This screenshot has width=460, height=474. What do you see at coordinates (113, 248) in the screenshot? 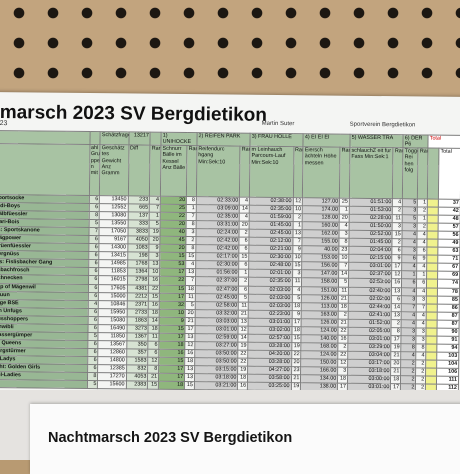
I see `cell-est: 14300` at bounding box center [113, 248].